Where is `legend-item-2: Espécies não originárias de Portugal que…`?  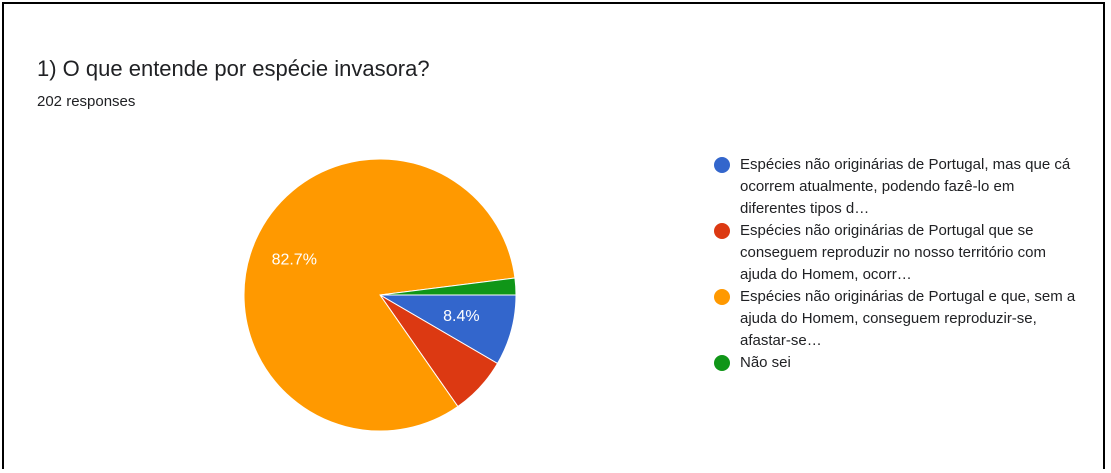
legend-item-2: Espécies não originárias de Portugal que… is located at coordinates (899, 253).